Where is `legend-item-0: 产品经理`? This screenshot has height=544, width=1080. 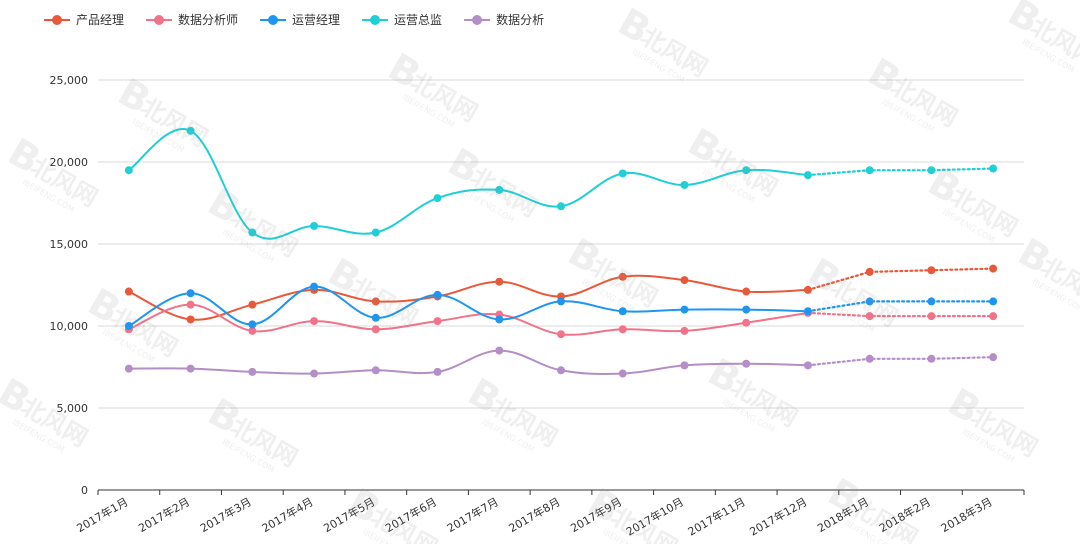 legend-item-0: 产品经理 is located at coordinates (84, 20).